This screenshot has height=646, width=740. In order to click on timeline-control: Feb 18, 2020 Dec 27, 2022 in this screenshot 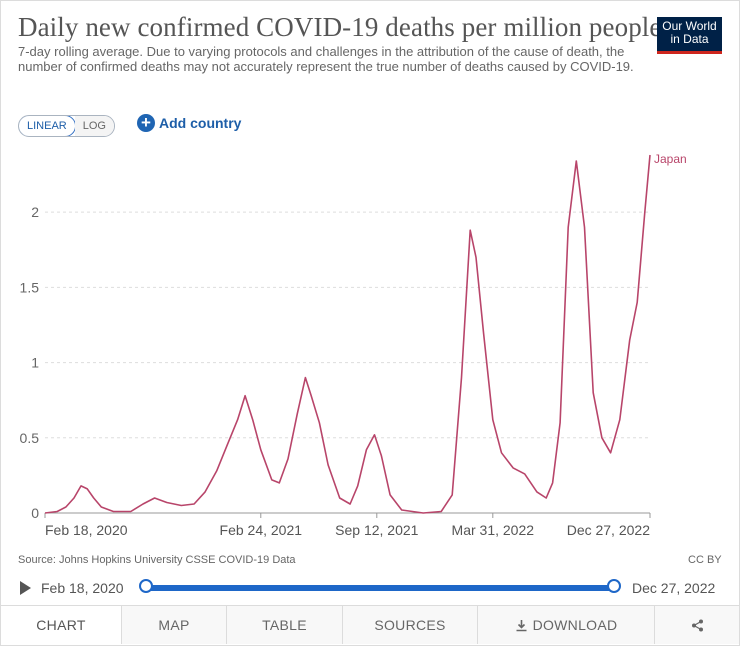, I will do `click(371, 588)`.